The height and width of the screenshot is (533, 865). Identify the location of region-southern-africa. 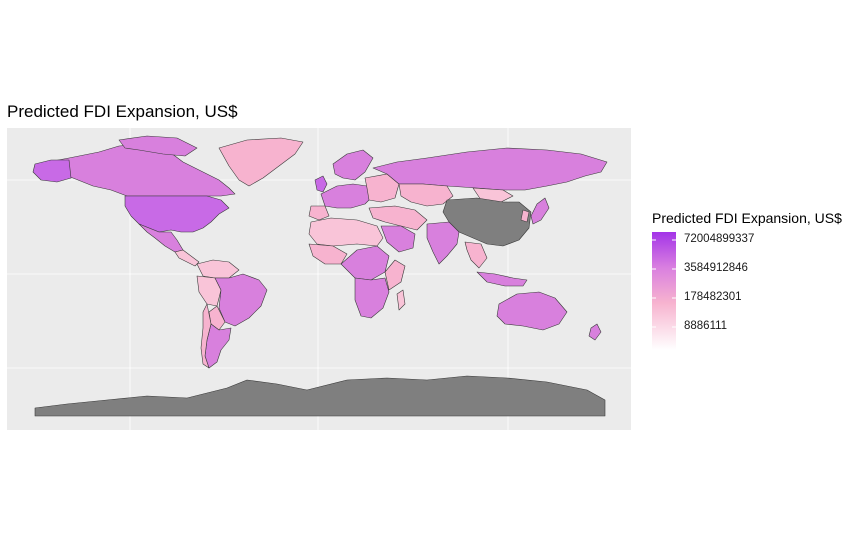
(372, 298).